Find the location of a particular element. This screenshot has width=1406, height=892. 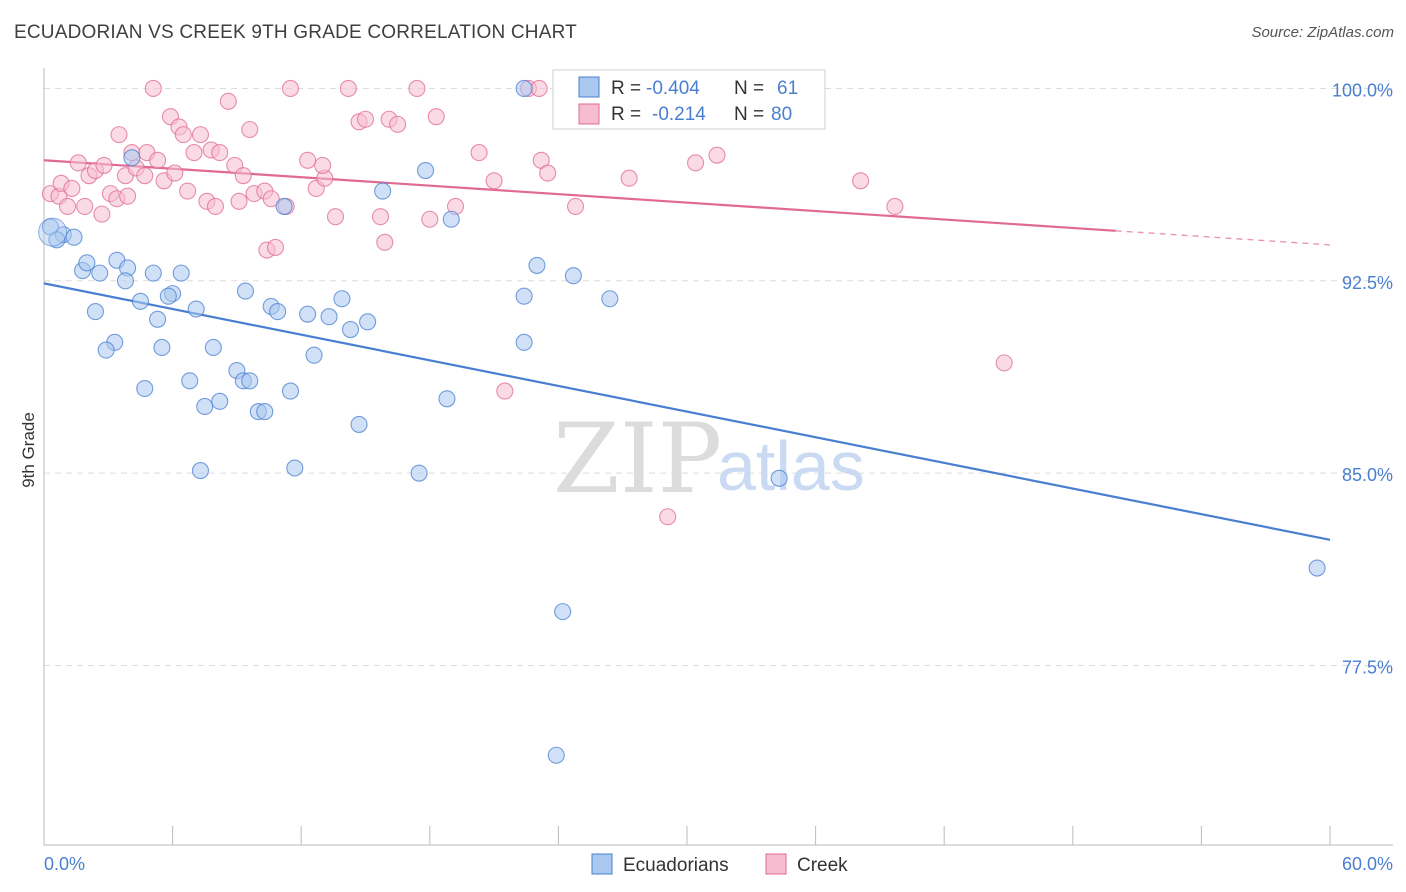

y-tick-label: 77.5% is located at coordinates (1367, 667).